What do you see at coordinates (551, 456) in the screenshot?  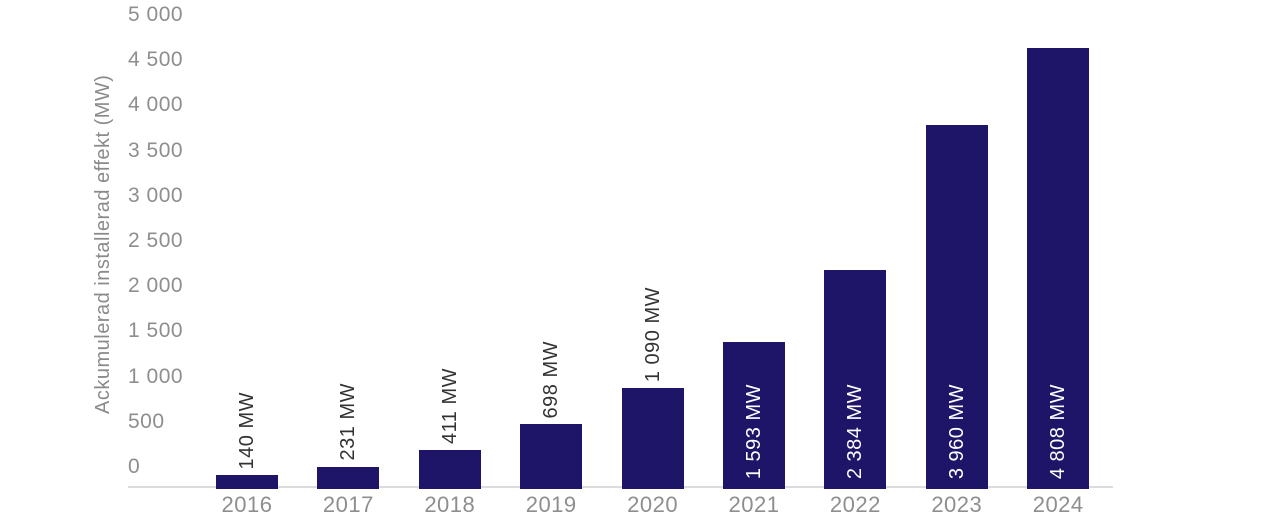 I see `bar-2019` at bounding box center [551, 456].